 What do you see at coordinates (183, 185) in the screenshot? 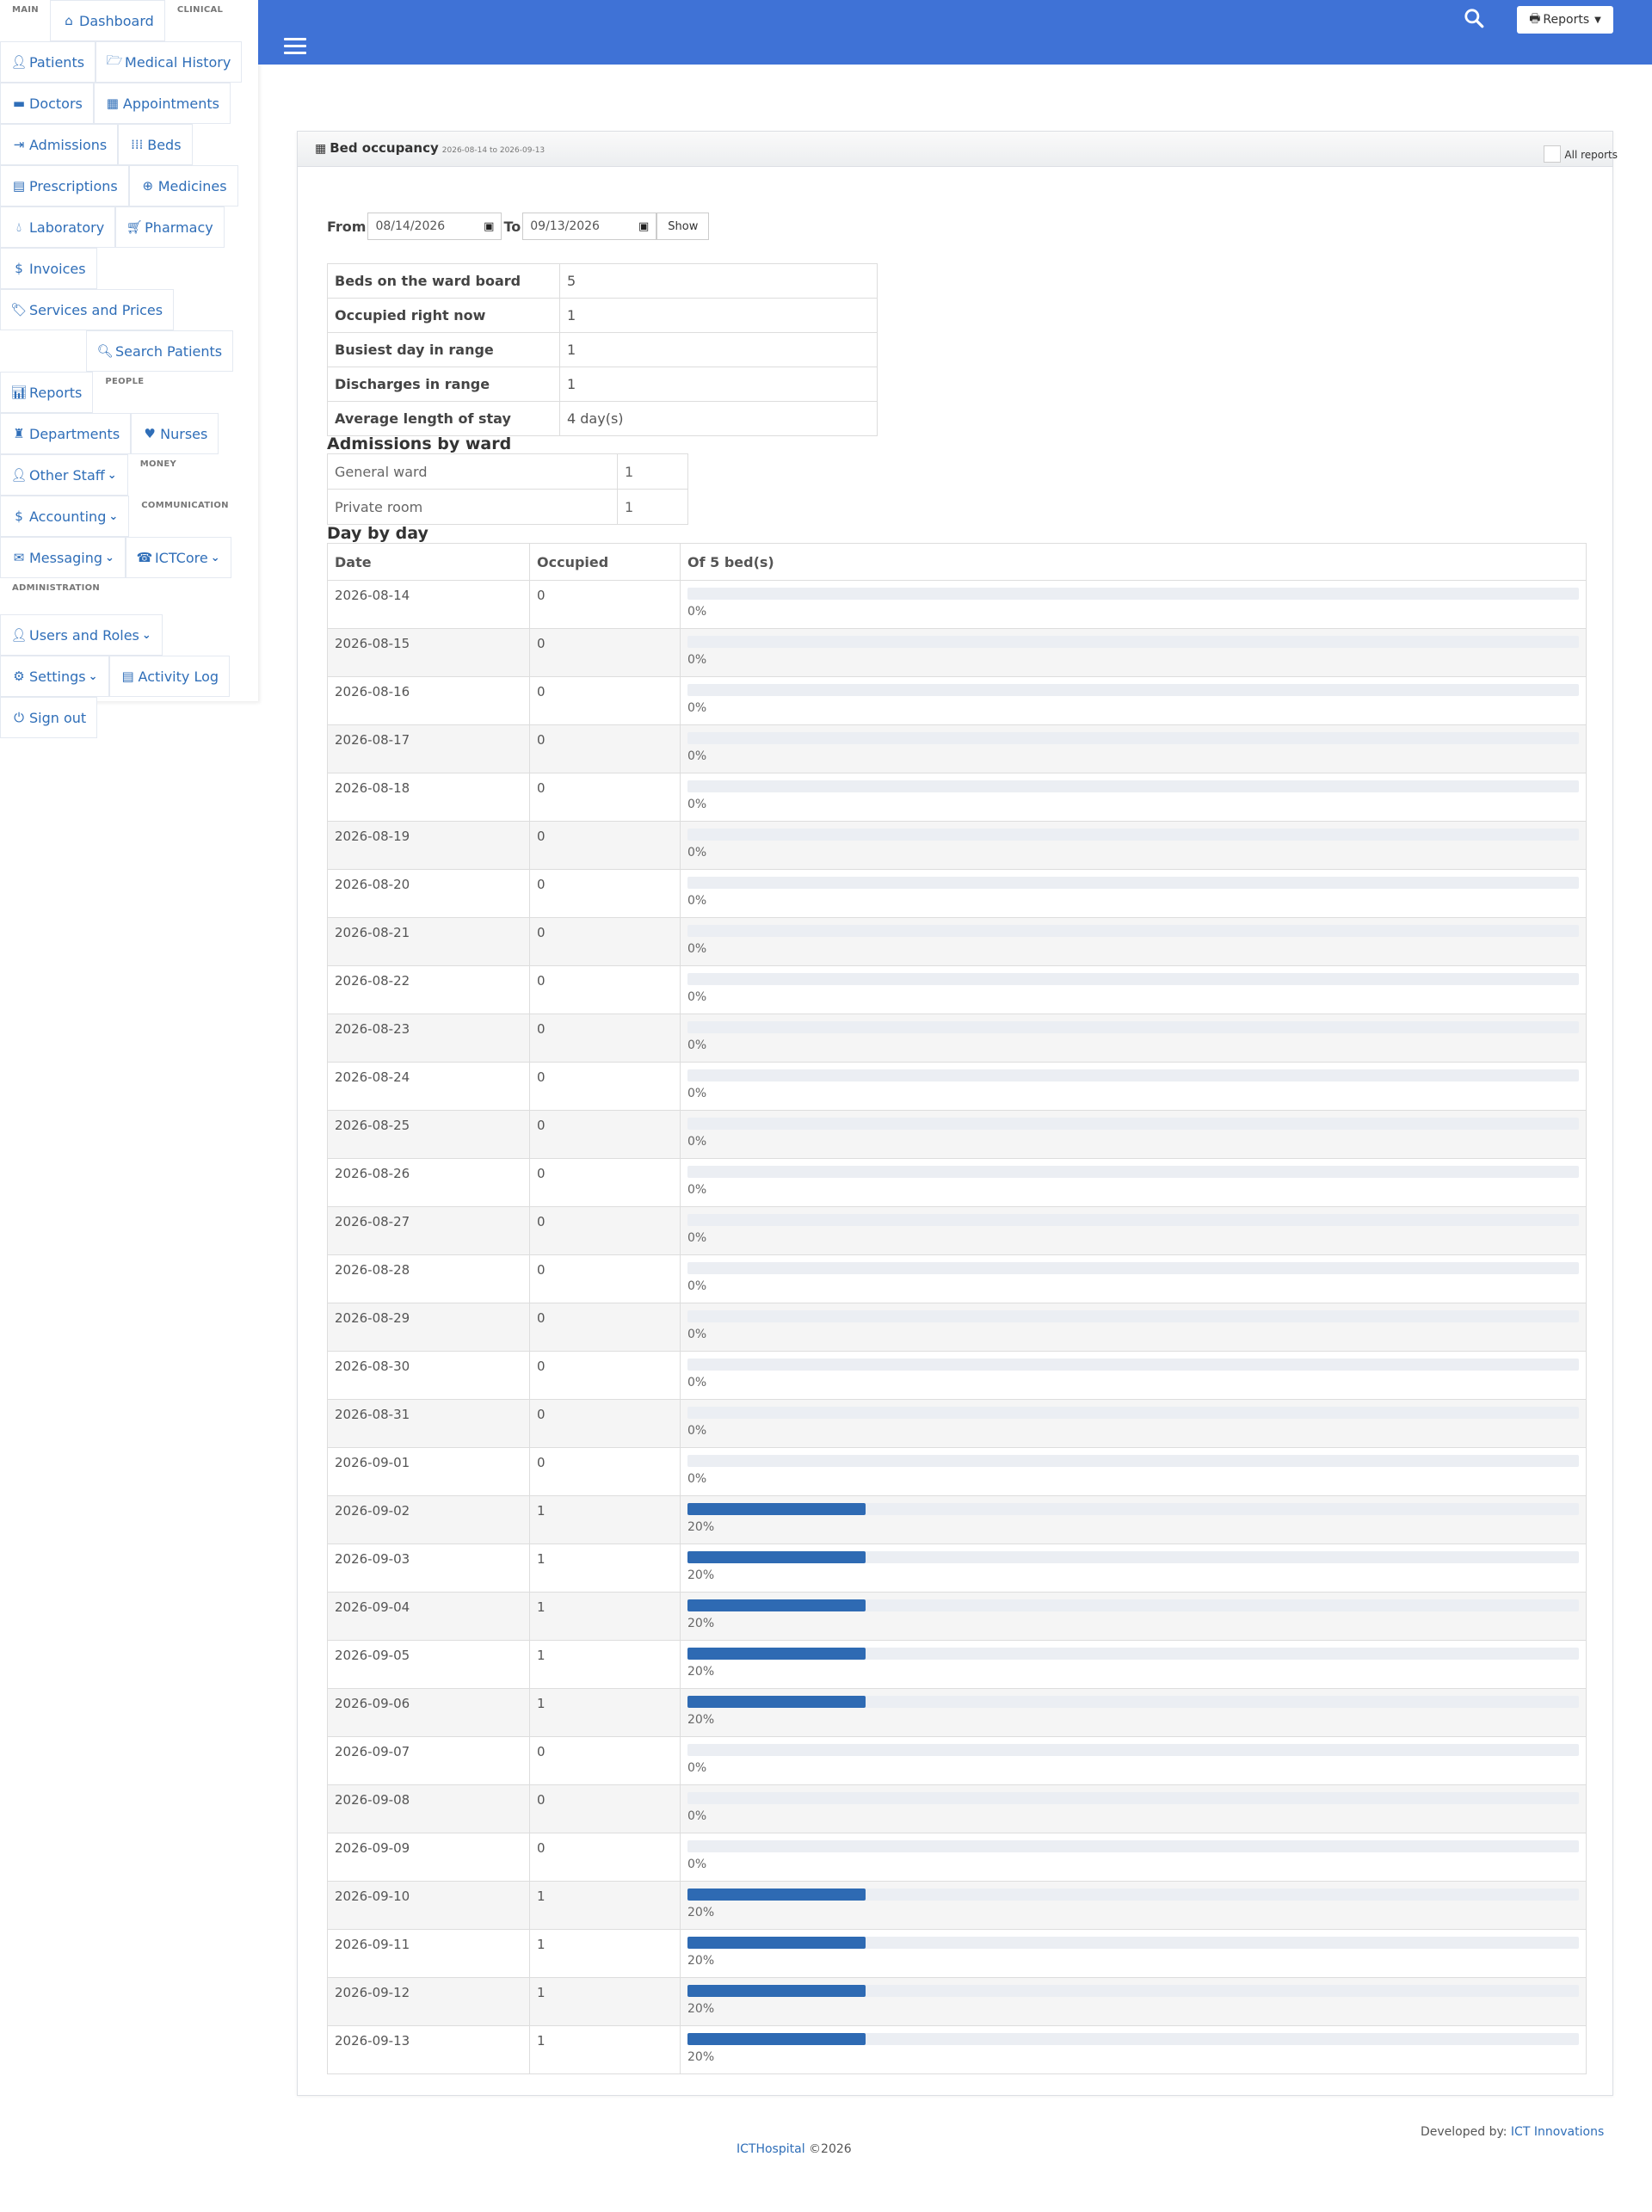
I see `sidebar-item-medicines: ⊕ Medicines` at bounding box center [183, 185].